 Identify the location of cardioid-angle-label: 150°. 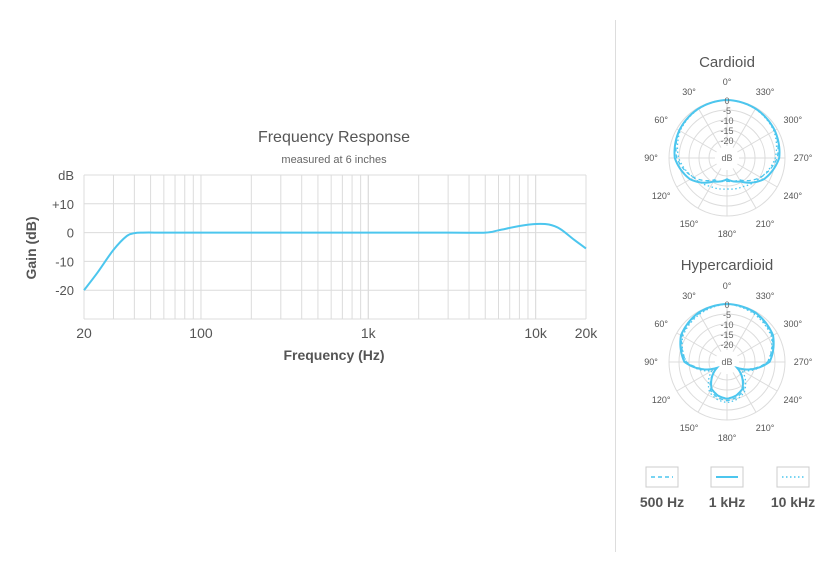
(689, 224).